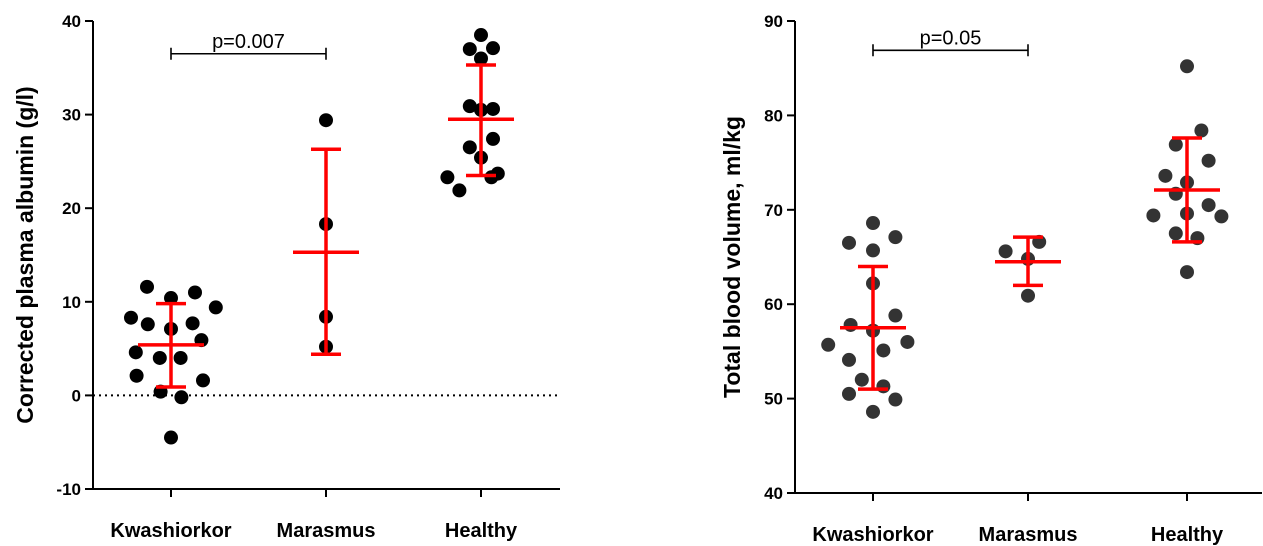 This screenshot has height=546, width=1263. Describe the element at coordinates (71, 302) in the screenshot. I see `y-tick-label: 10` at that location.